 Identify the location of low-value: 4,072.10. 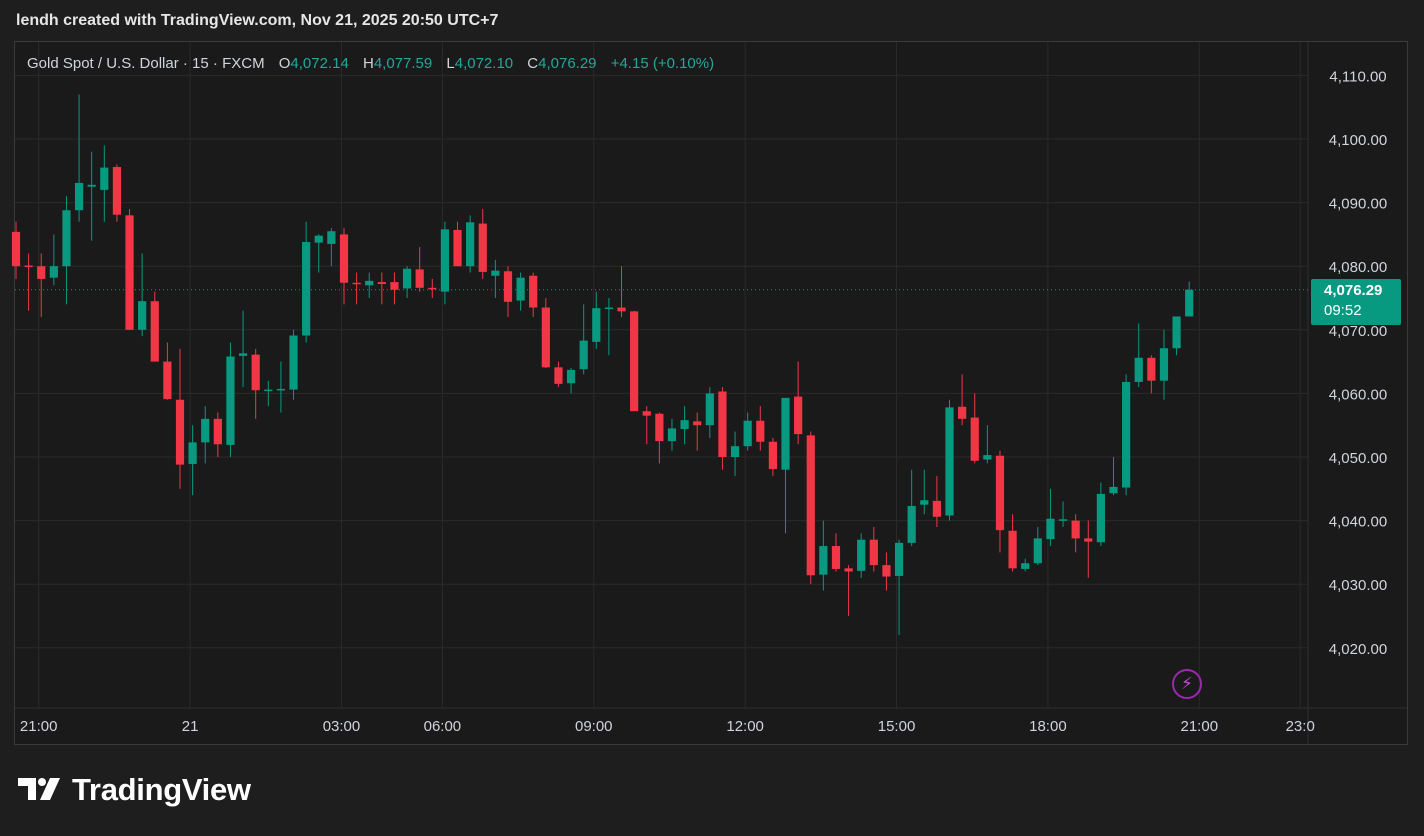
(484, 63).